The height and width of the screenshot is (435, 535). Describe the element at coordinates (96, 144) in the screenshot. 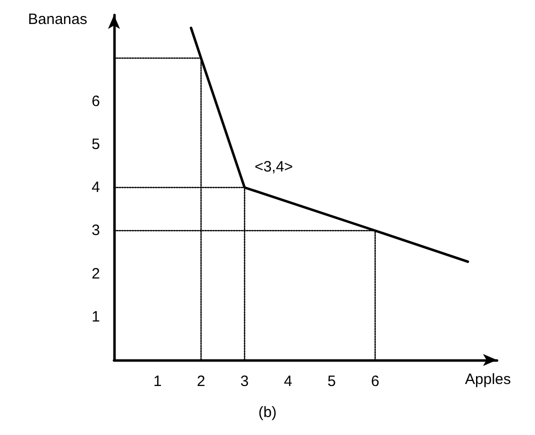

I see `y-tick-label: 5` at that location.